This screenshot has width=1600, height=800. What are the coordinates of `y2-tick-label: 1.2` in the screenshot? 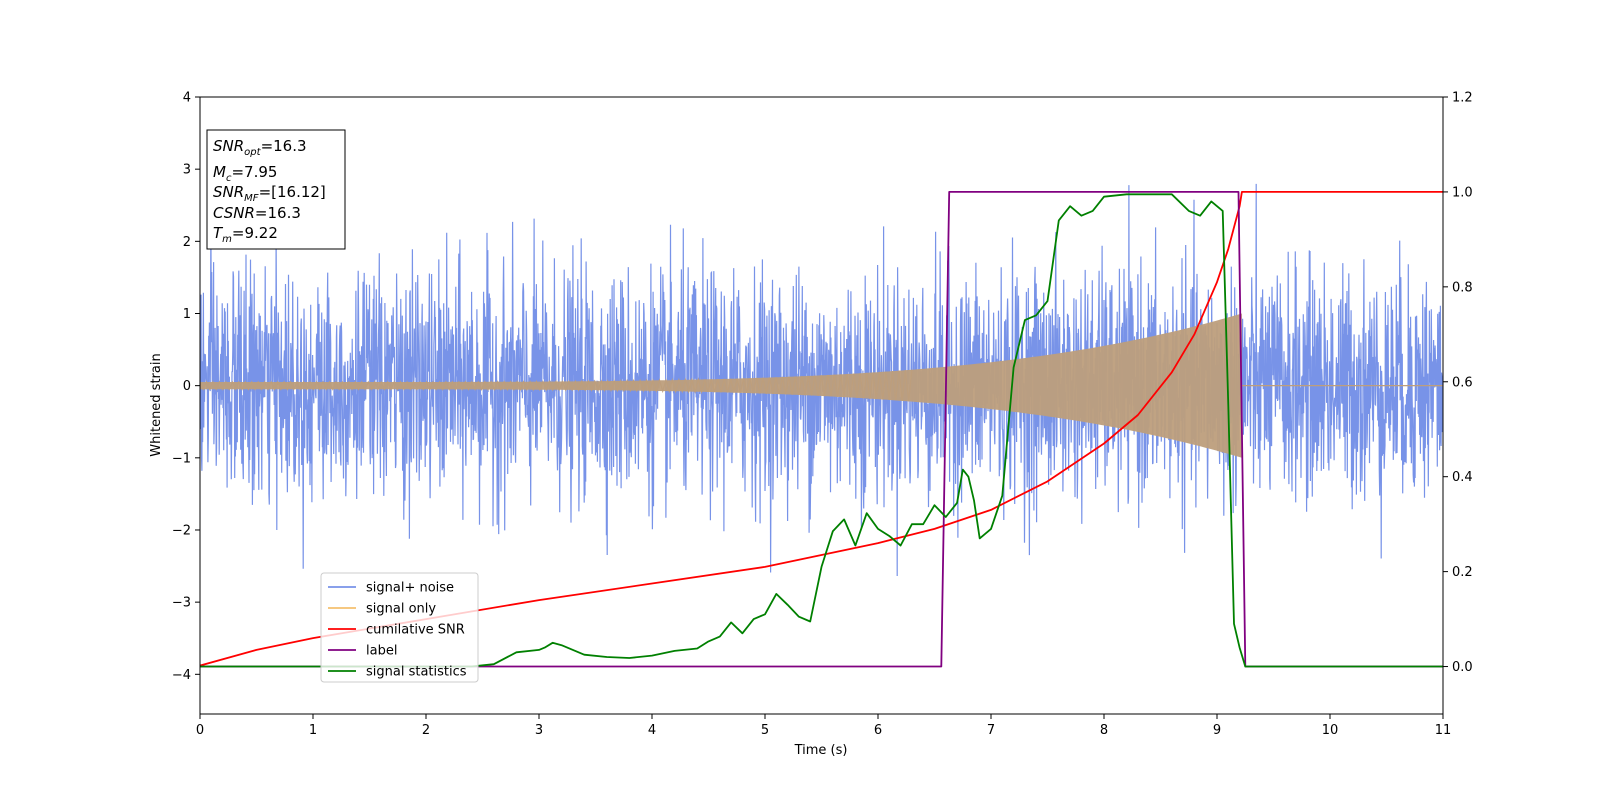 It's located at (1462, 98).